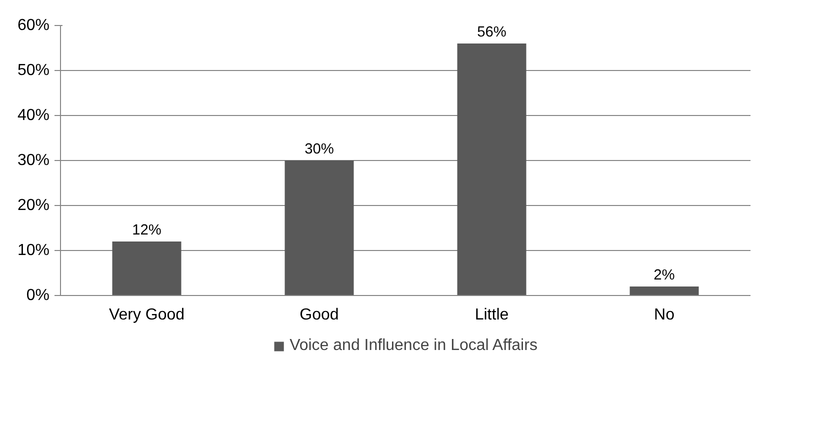 The image size is (827, 428). I want to click on data-label: 2%, so click(664, 276).